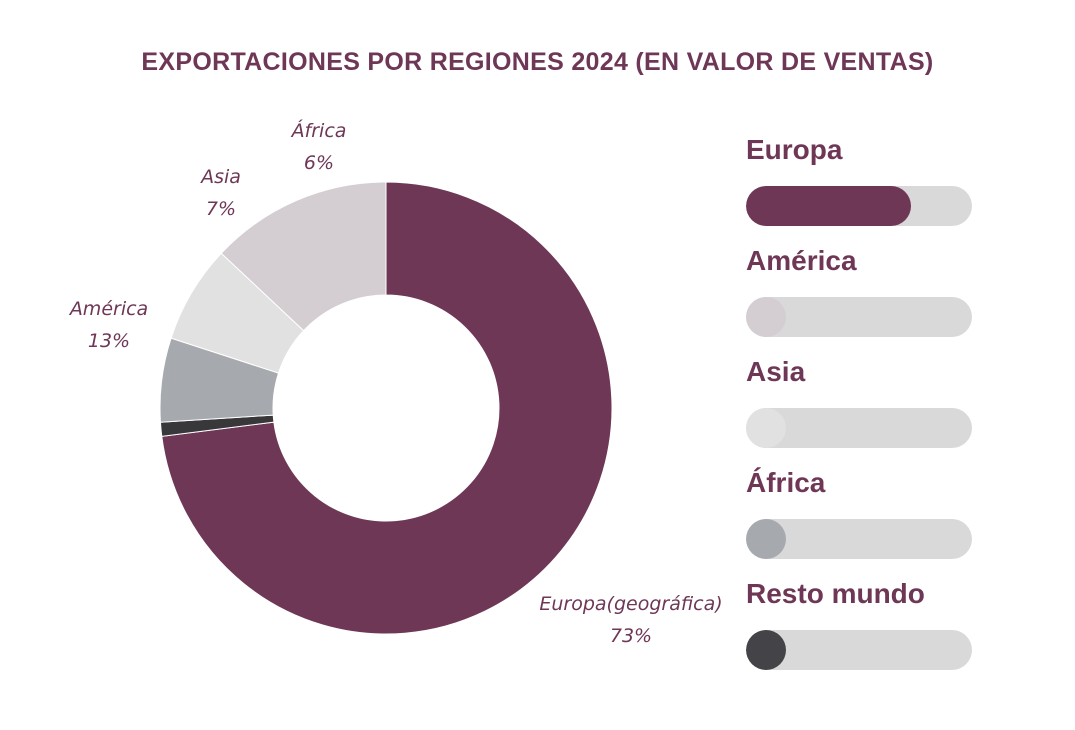 The height and width of the screenshot is (730, 1075). I want to click on slice-value-label: 6%, so click(319, 163).